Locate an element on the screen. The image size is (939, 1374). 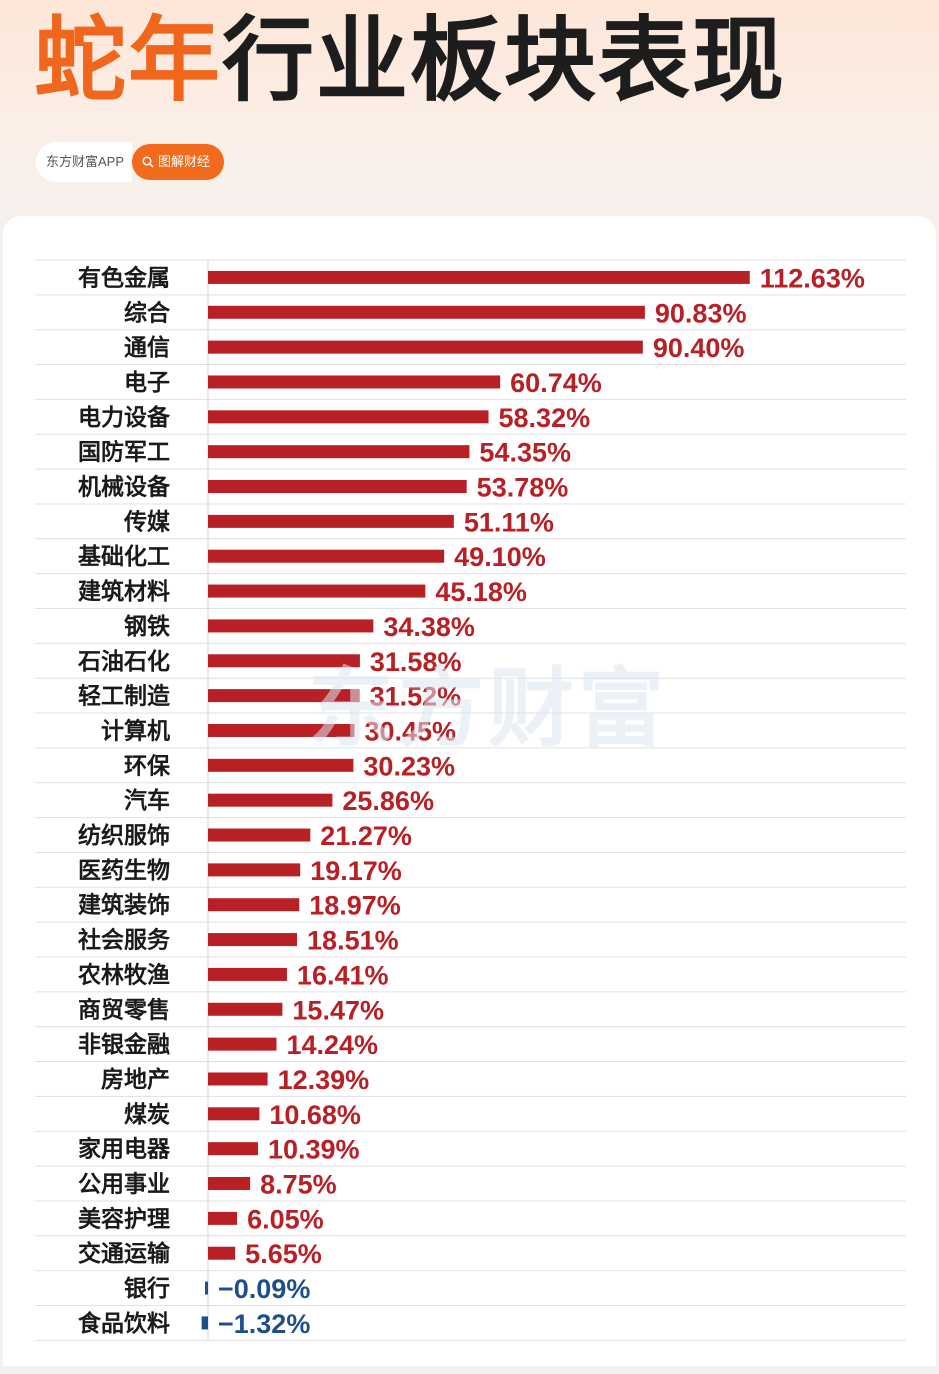
value-label: 30.45% is located at coordinates (410, 731).